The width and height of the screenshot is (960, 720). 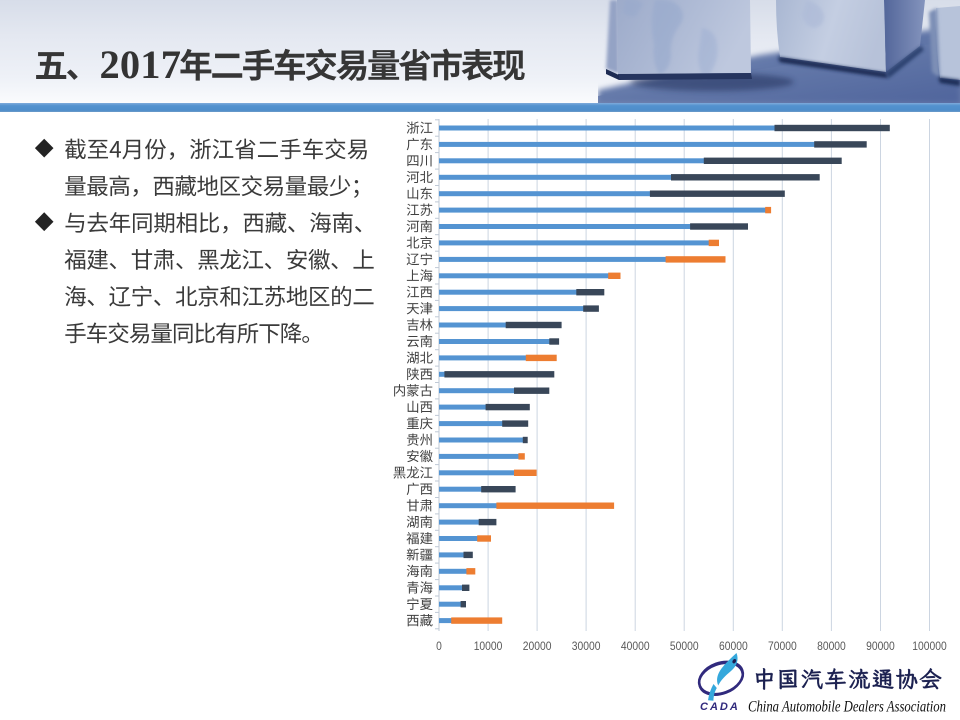 What do you see at coordinates (537, 646) in the screenshot?
I see `svg-text: 20000` at bounding box center [537, 646].